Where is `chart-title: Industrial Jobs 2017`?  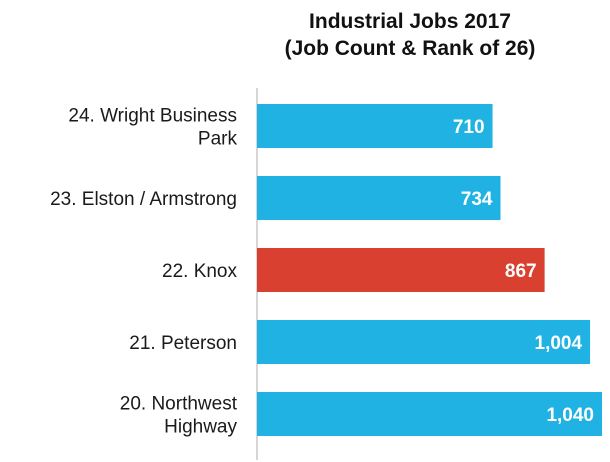 chart-title: Industrial Jobs 2017 is located at coordinates (410, 21).